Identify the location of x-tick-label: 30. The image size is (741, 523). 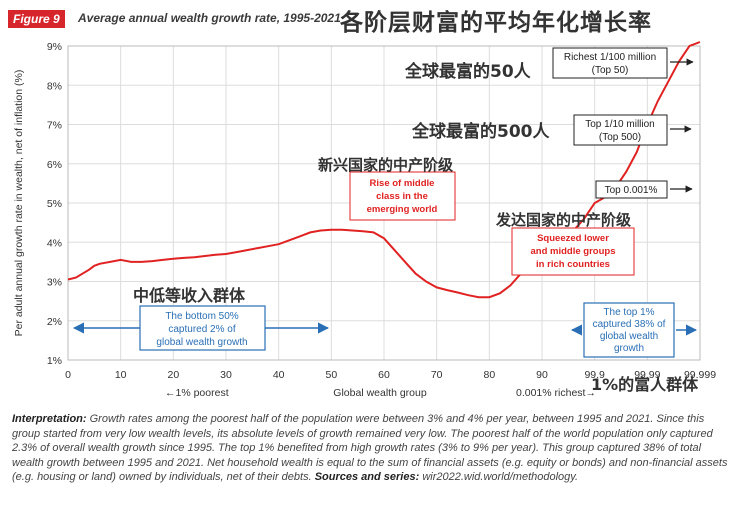
(226, 375).